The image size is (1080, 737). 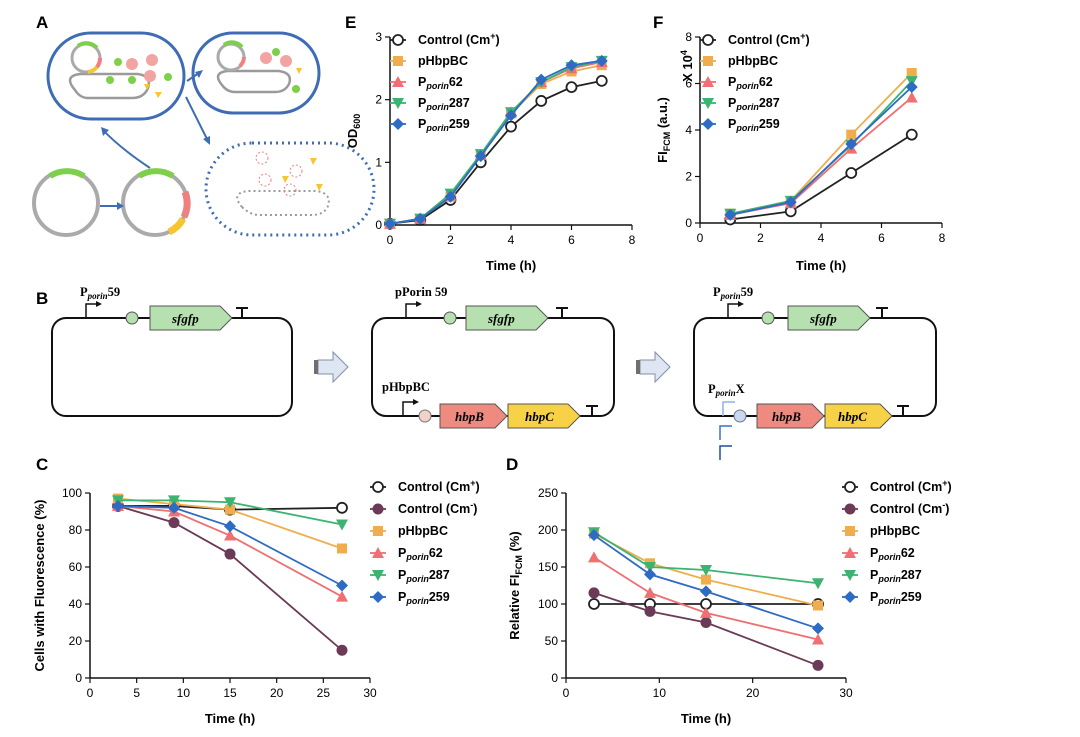 I want to click on panel-a-schematic, so click(x=204, y=134).